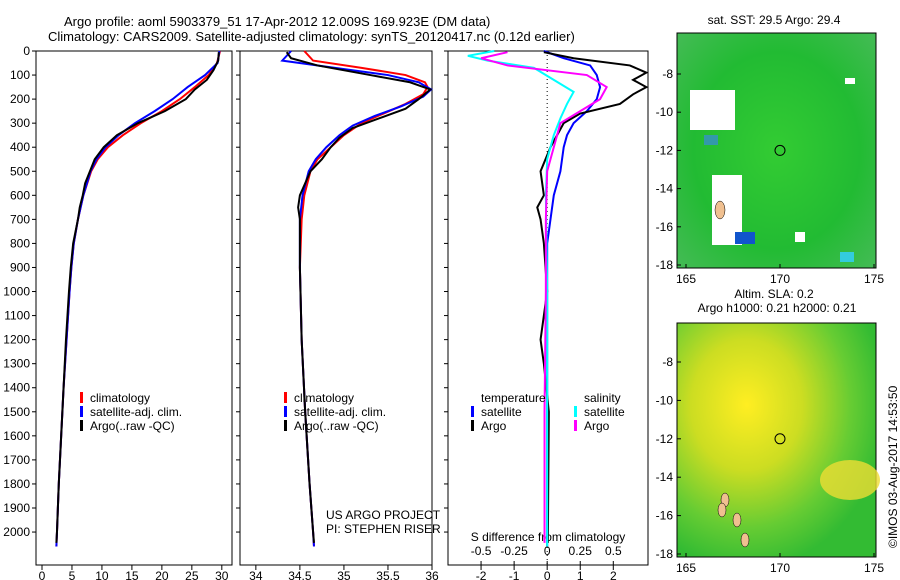 The height and width of the screenshot is (580, 900). What do you see at coordinates (602, 398) in the screenshot?
I see `legend-salinity-header: salinity` at bounding box center [602, 398].